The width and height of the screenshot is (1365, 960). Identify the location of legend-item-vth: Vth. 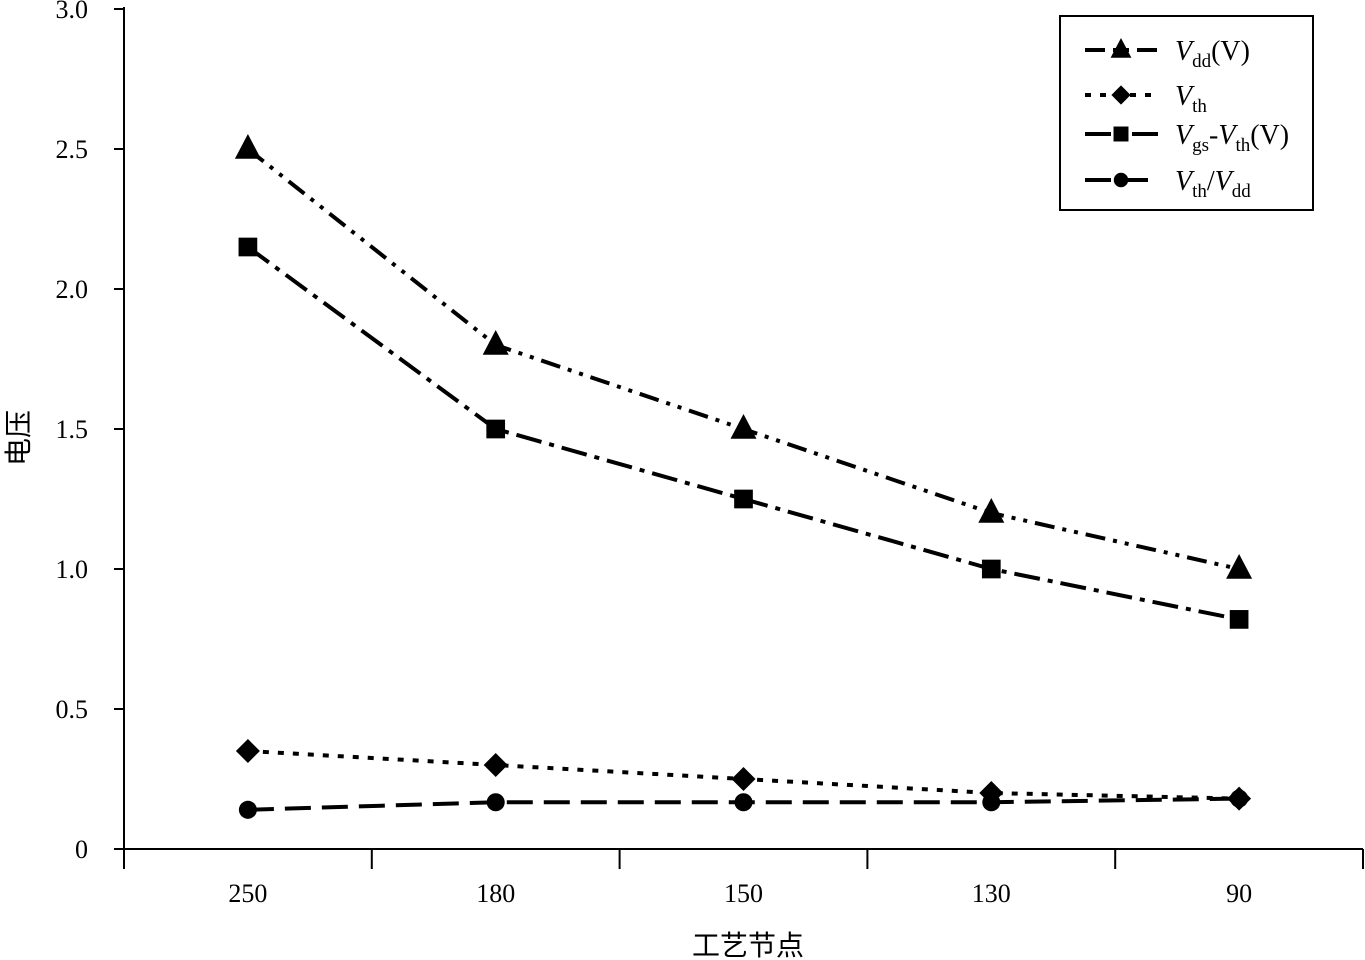
(1146, 99).